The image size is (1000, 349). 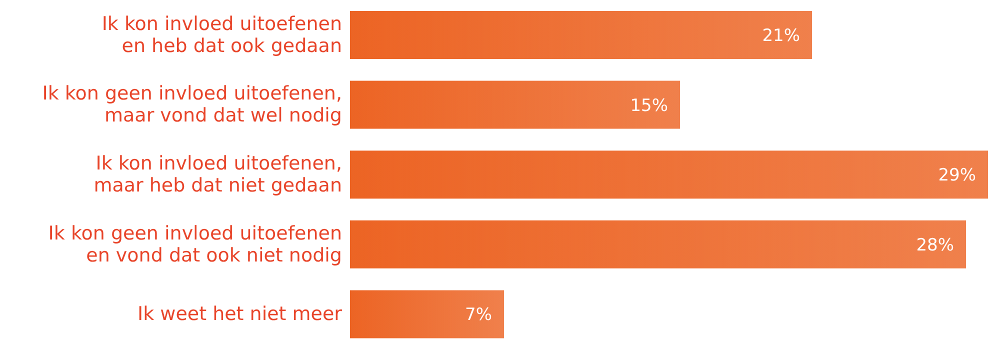 I want to click on data-label: 15%, so click(x=649, y=106).